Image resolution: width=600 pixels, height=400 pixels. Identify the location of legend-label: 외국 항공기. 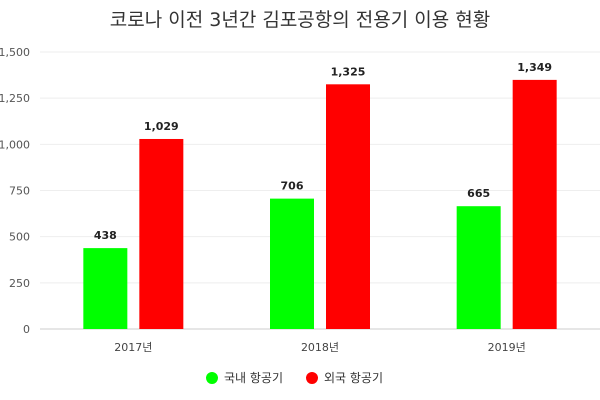
(353, 378).